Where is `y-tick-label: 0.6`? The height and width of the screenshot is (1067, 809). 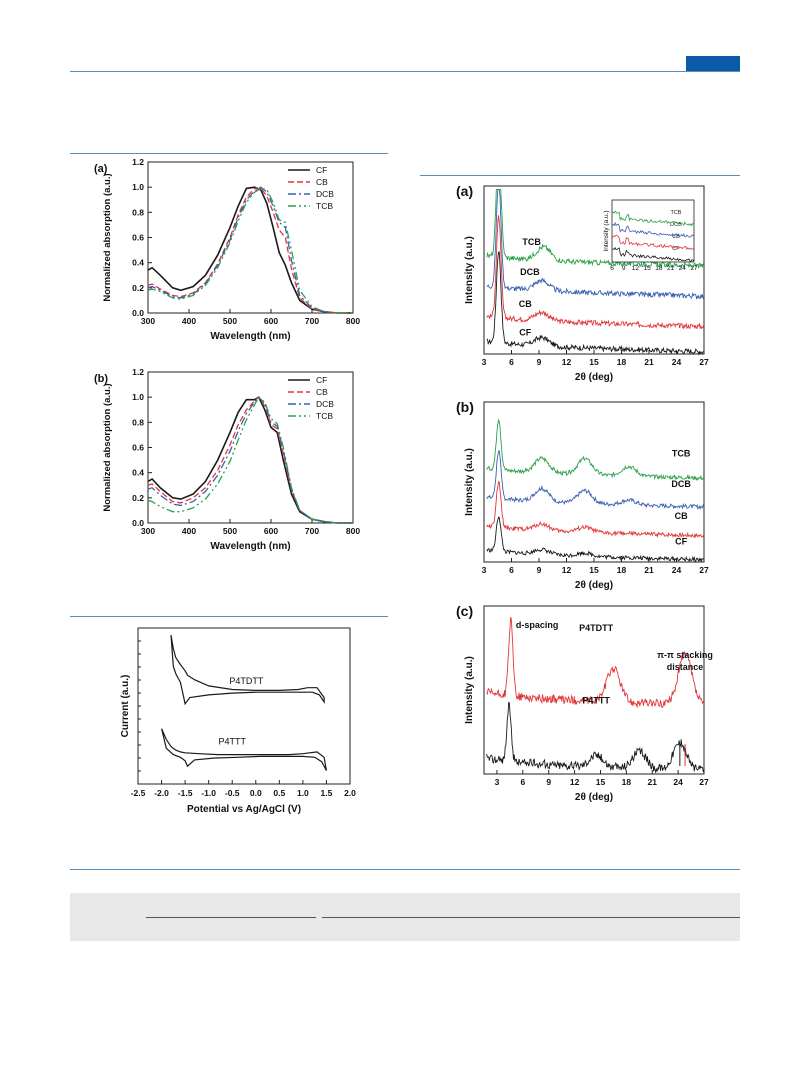
y-tick-label: 0.6 is located at coordinates (138, 238).